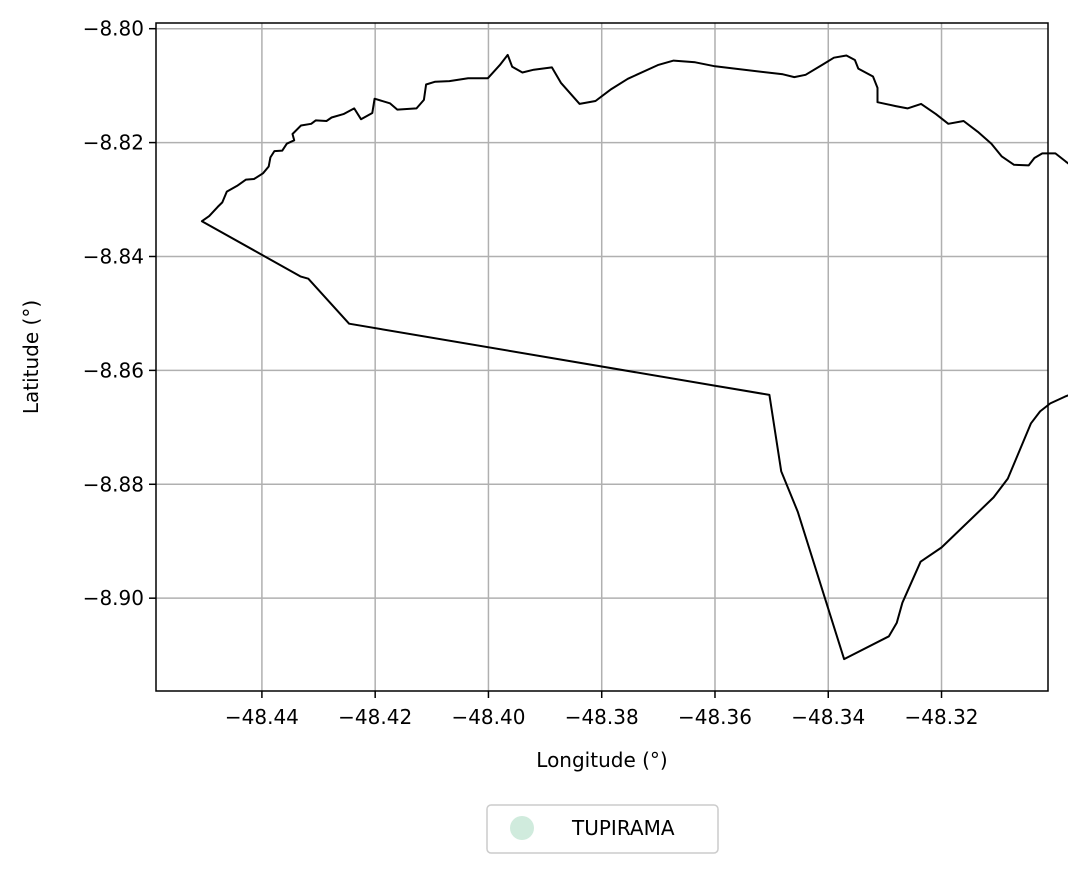  Describe the element at coordinates (113, 29) in the screenshot. I see `y-tick-label: −8.80` at that location.